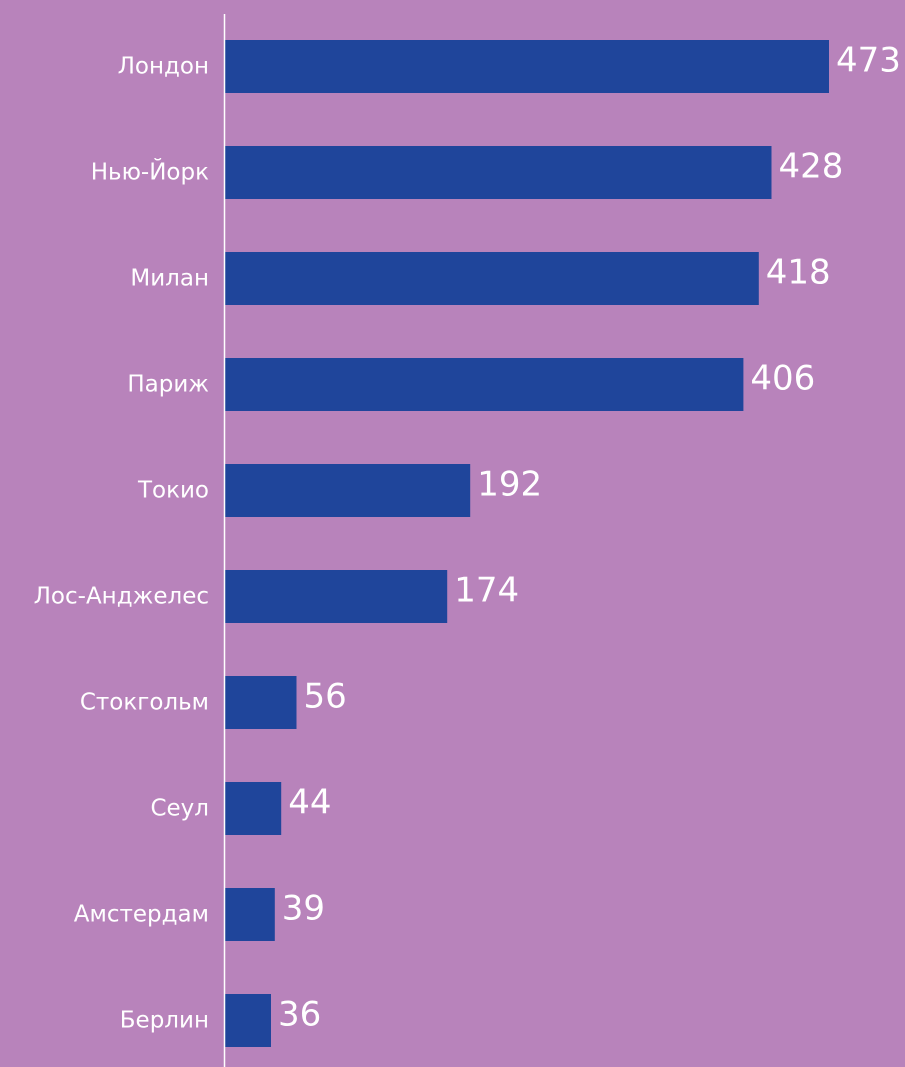 Image resolution: width=905 pixels, height=1067 pixels. What do you see at coordinates (168, 385) in the screenshot?
I see `category-label: Париж` at bounding box center [168, 385].